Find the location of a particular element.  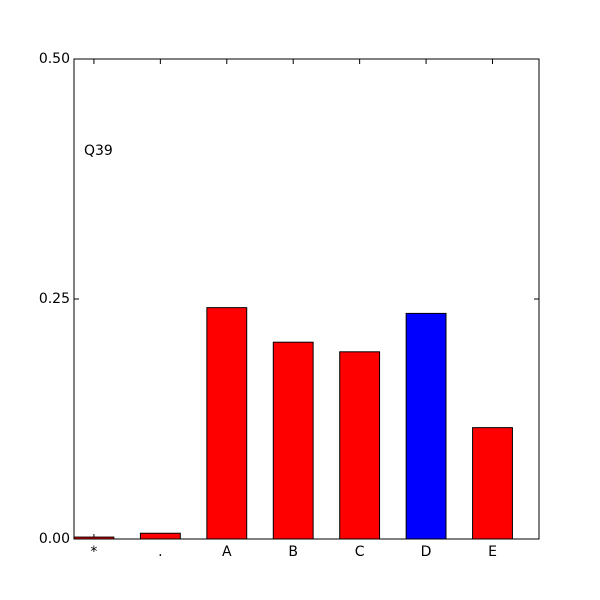

y-tick-label: 0.25 is located at coordinates (54, 299).